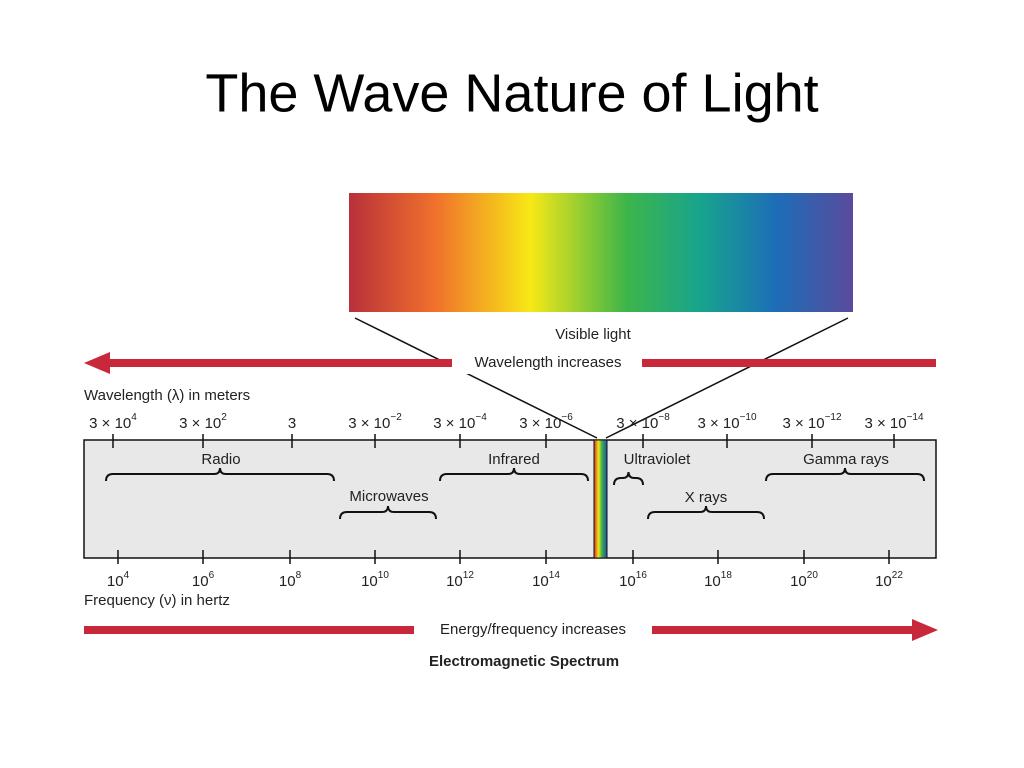  Describe the element at coordinates (601, 252) in the screenshot. I see `visible-spectrum` at that location.